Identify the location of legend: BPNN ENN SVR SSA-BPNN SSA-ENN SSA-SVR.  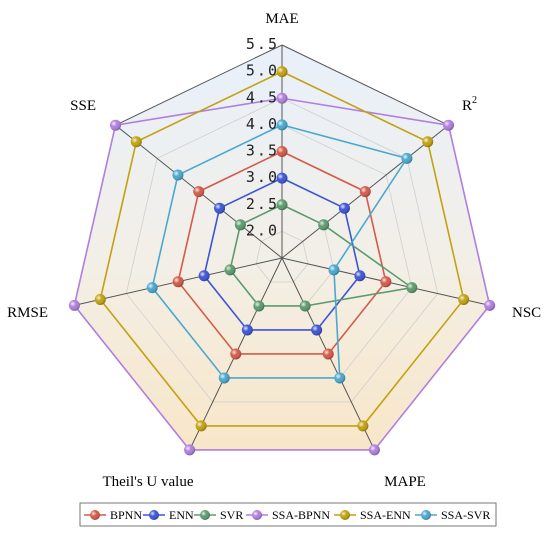
(288, 514).